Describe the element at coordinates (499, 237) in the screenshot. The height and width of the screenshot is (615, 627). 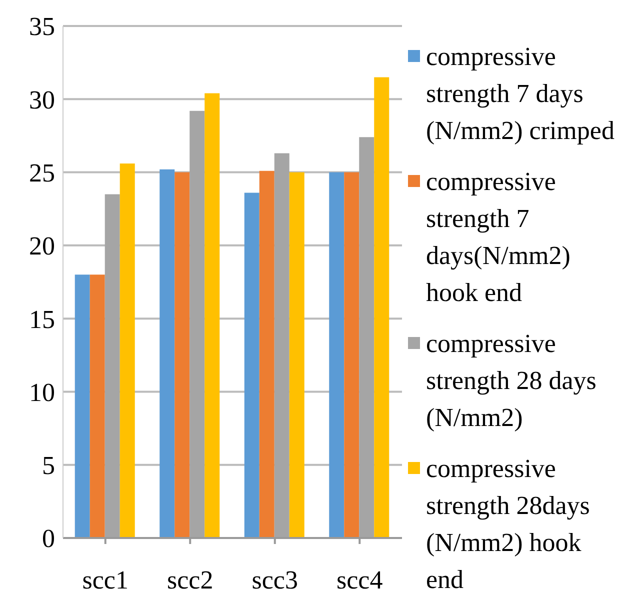
I see `legend-label: compressive strength 7 days(N/mm2) hook end` at that location.